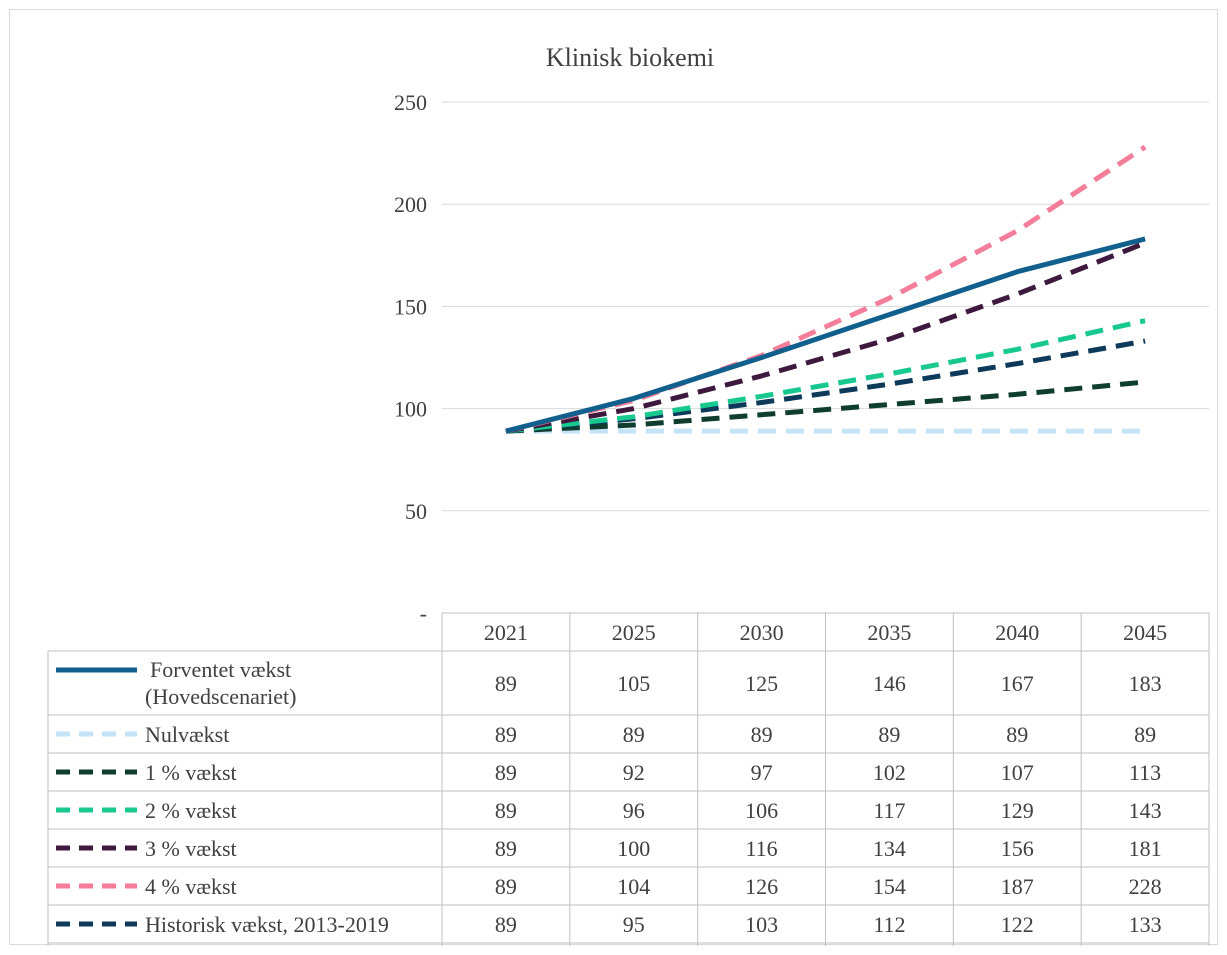  Describe the element at coordinates (410, 358) in the screenshot. I see `y-axis-ticks: - 50 100 150 200 250` at that location.